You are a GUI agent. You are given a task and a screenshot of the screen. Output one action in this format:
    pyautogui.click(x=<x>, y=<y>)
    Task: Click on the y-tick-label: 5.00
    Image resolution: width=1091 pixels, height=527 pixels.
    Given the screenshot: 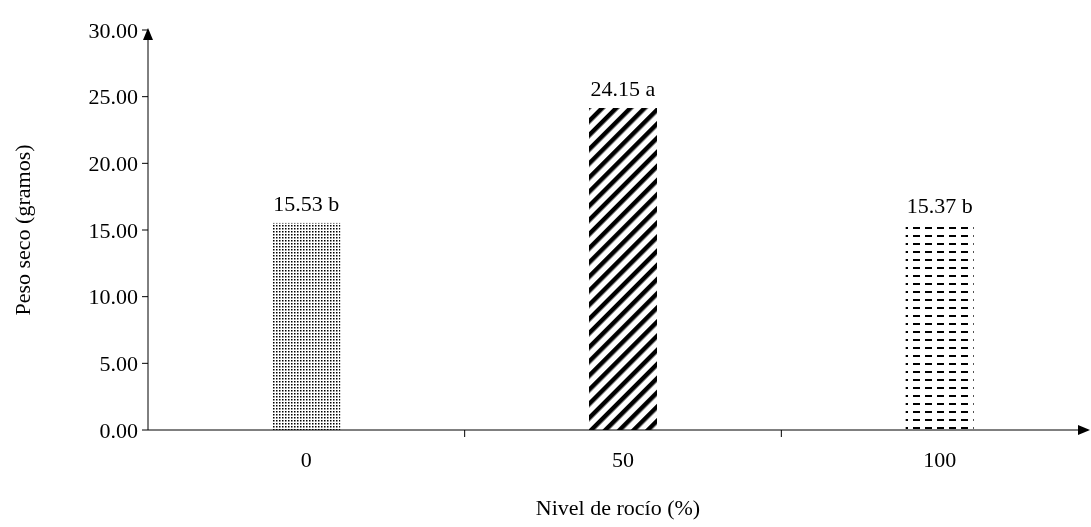 What is the action you would take?
    pyautogui.click(x=118, y=364)
    